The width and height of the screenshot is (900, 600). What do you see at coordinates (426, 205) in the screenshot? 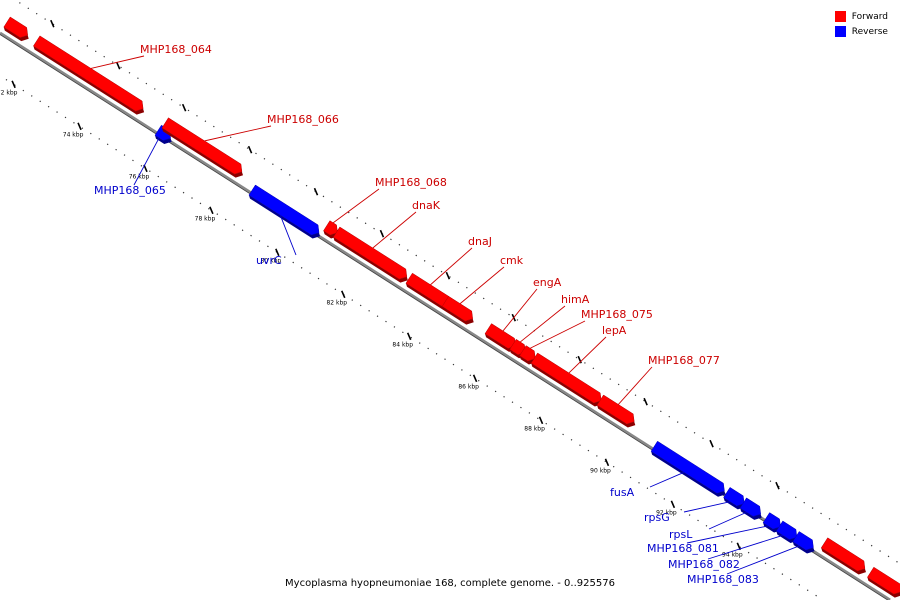
I see `gene-label-dnak: dnaK` at bounding box center [426, 205].